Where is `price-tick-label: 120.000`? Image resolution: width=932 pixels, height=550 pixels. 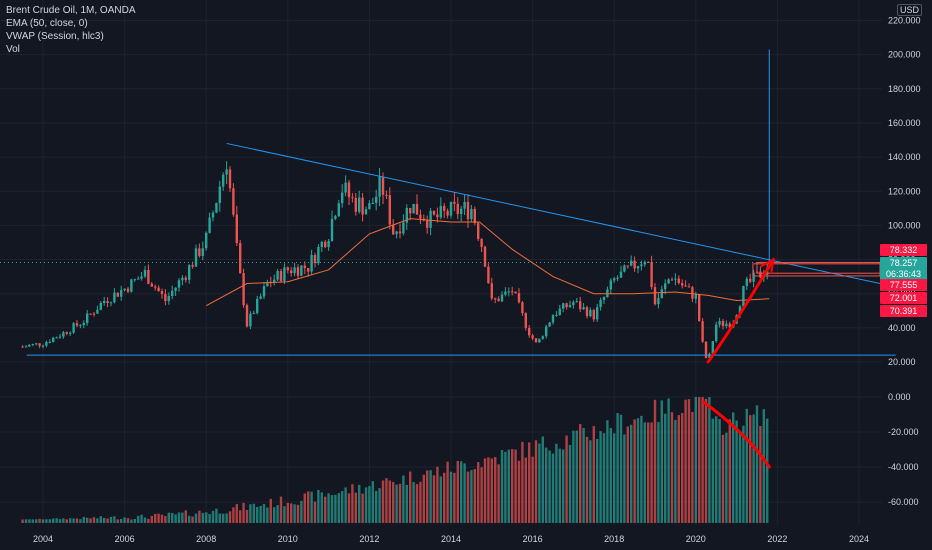
price-tick-label: 120.000 is located at coordinates (904, 191).